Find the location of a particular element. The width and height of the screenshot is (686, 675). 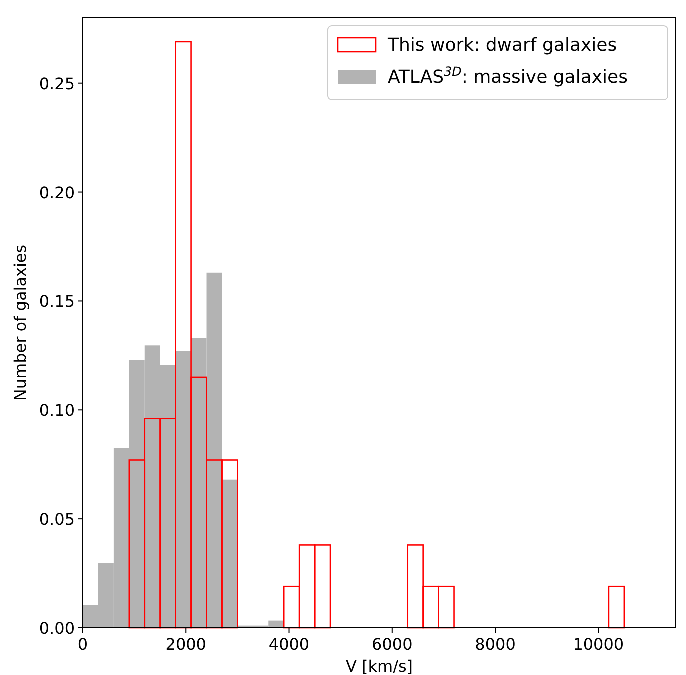

x-tick-label: 10000 is located at coordinates (598, 644).